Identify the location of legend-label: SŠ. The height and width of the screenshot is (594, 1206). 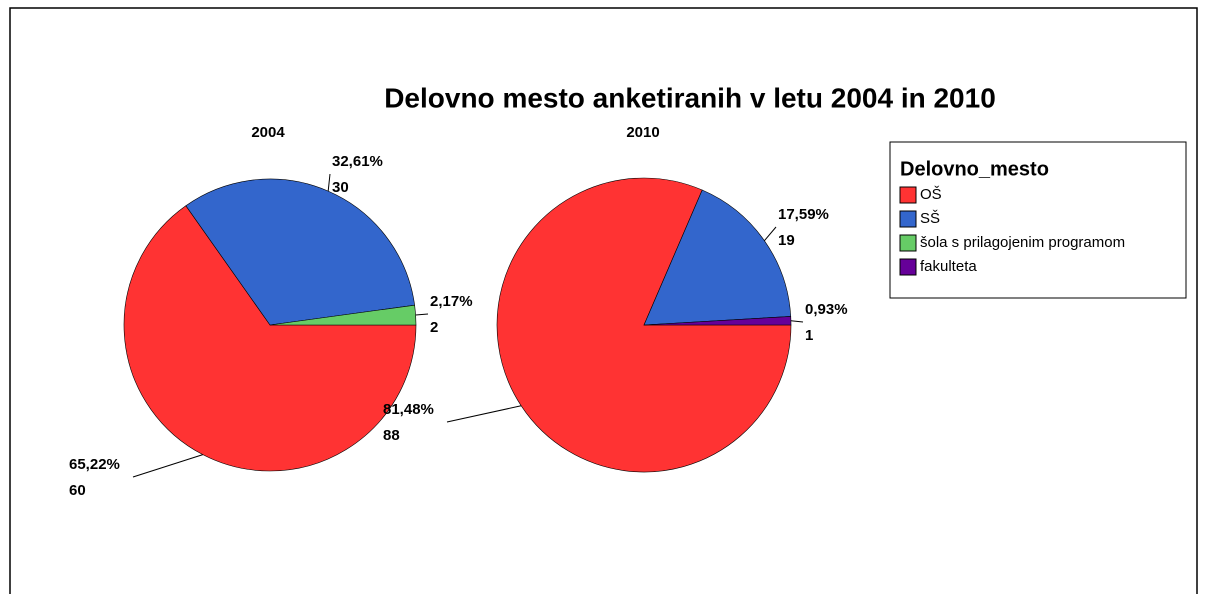
(930, 218).